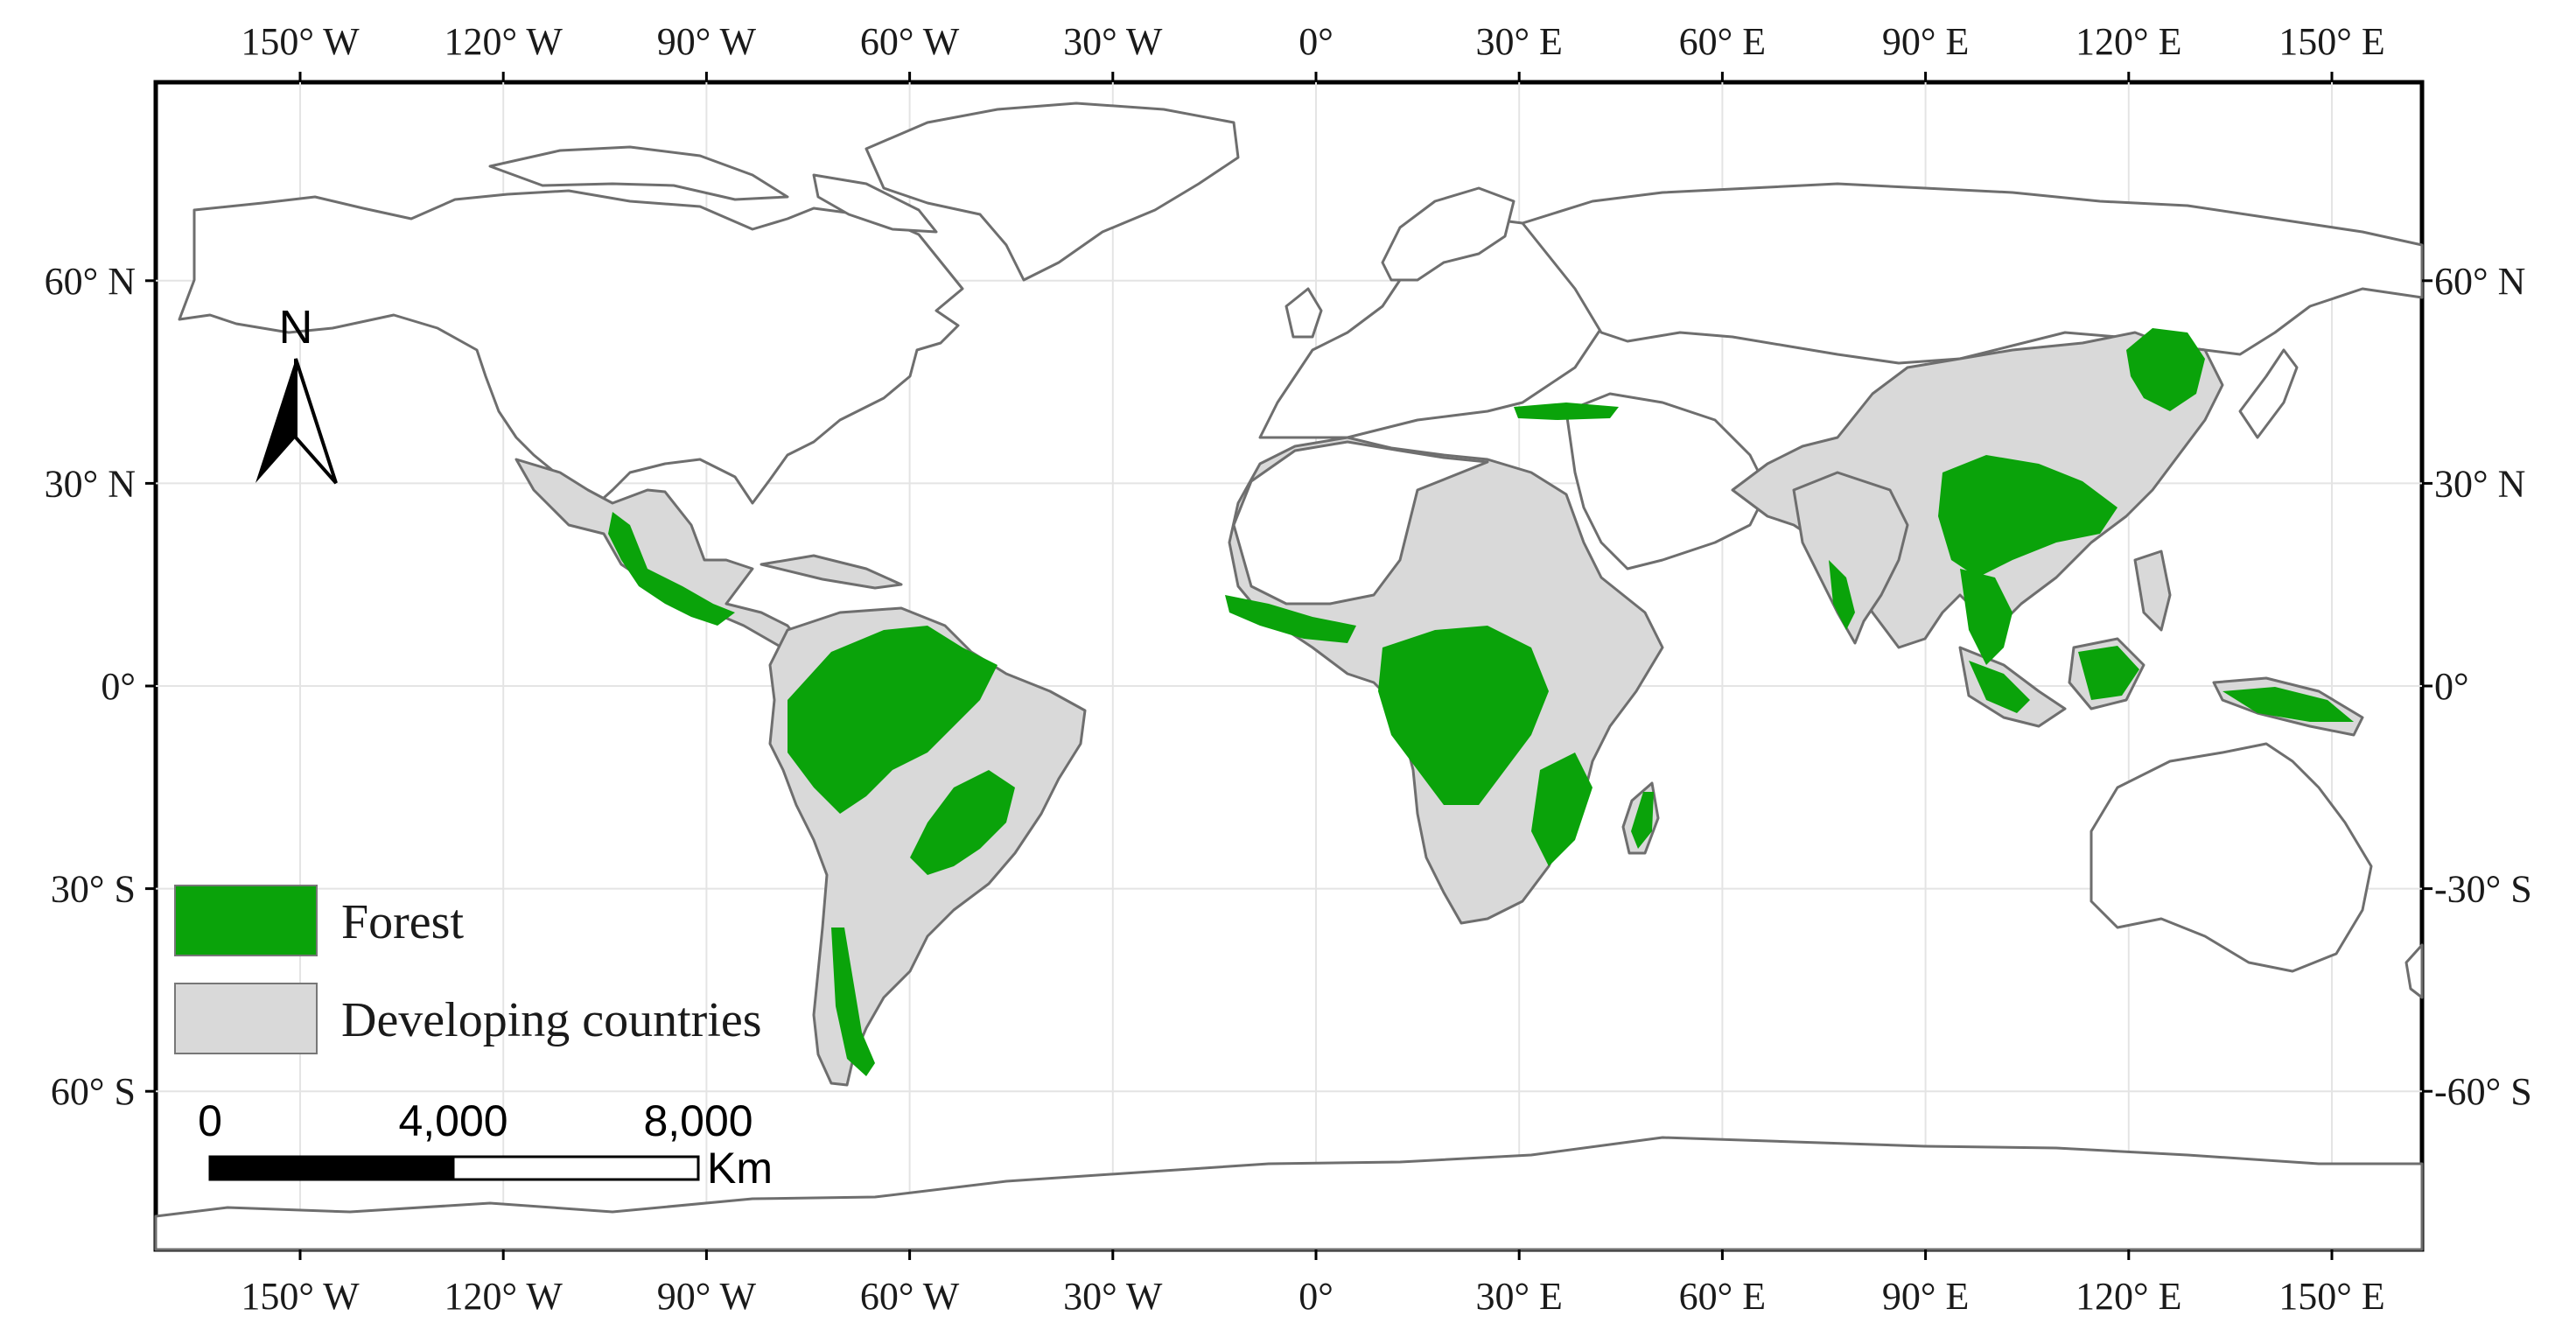  I want to click on japan, so click(2268, 393).